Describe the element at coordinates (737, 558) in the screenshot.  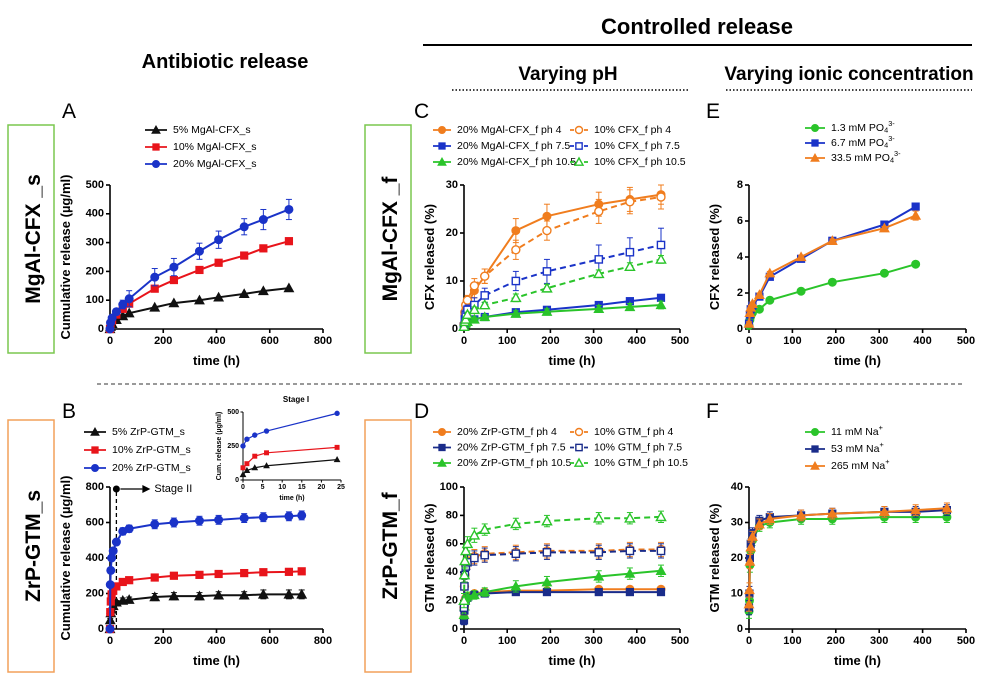
I see `y-tick-label: 20` at that location.